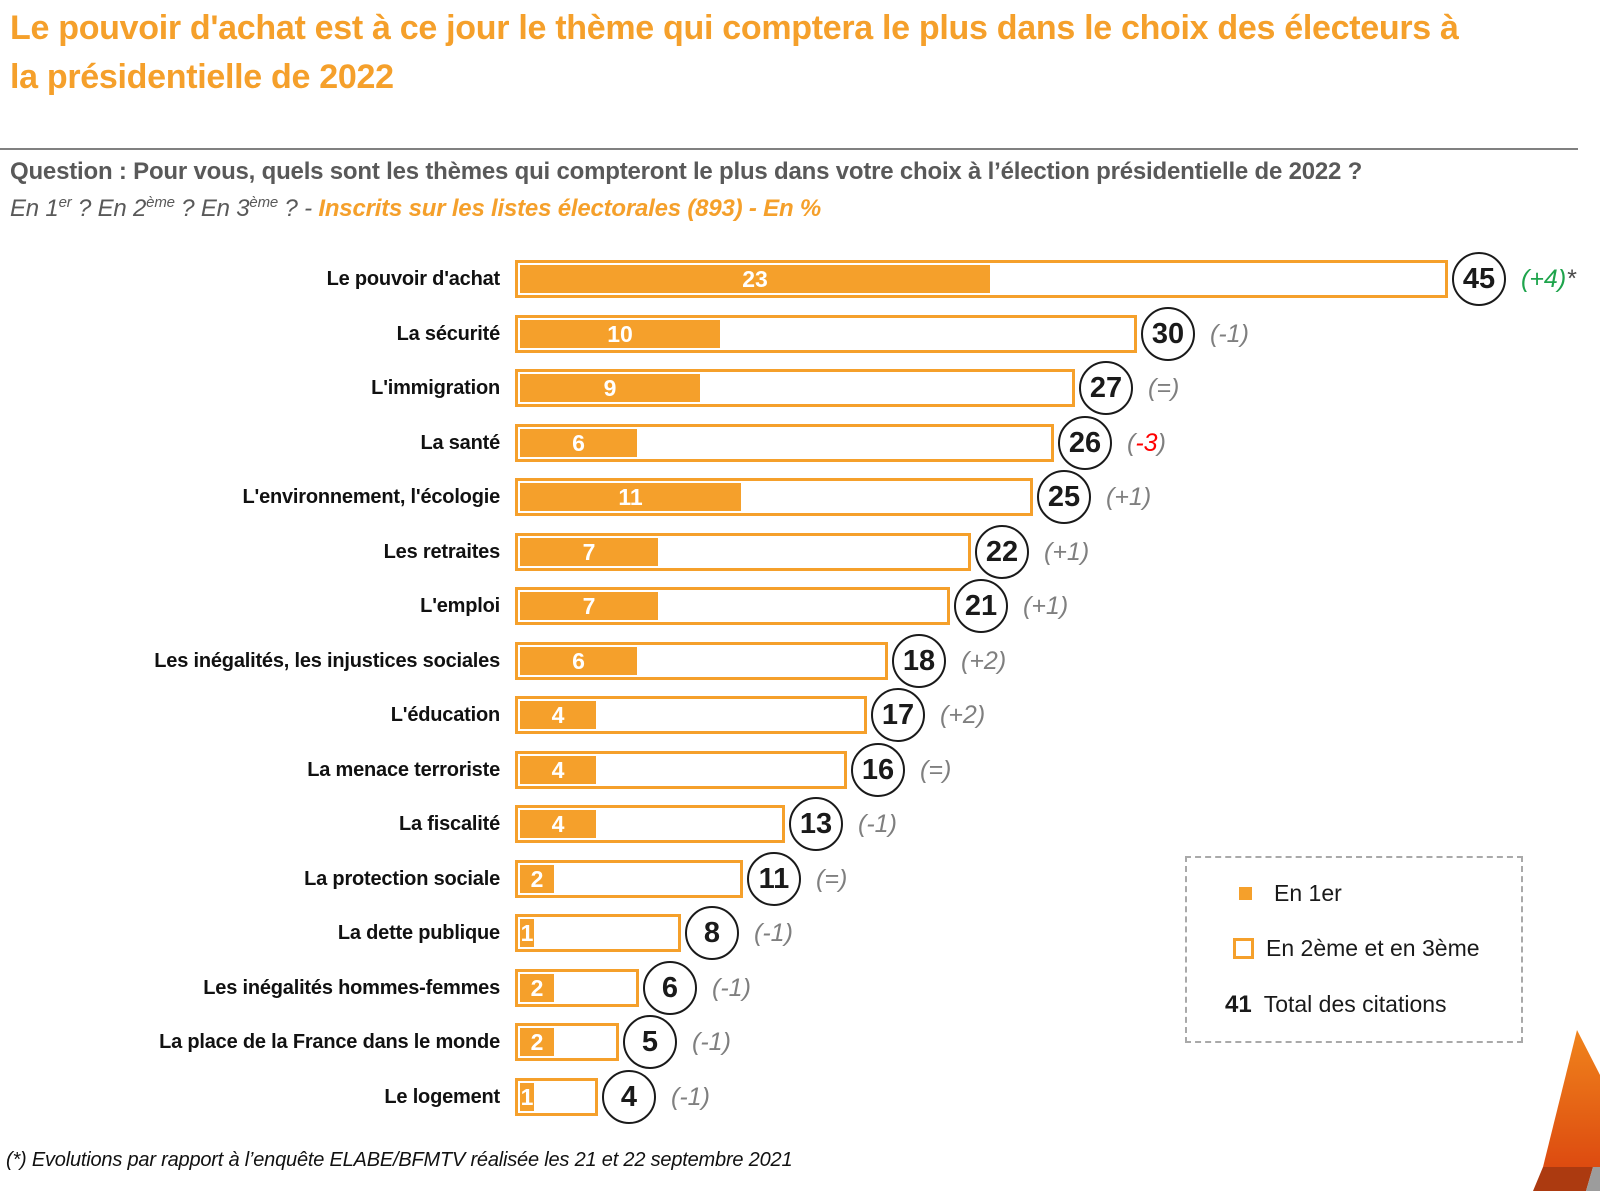 The width and height of the screenshot is (1600, 1191). I want to click on chart-row: La dette publique 1 8 (-1), so click(800, 933).